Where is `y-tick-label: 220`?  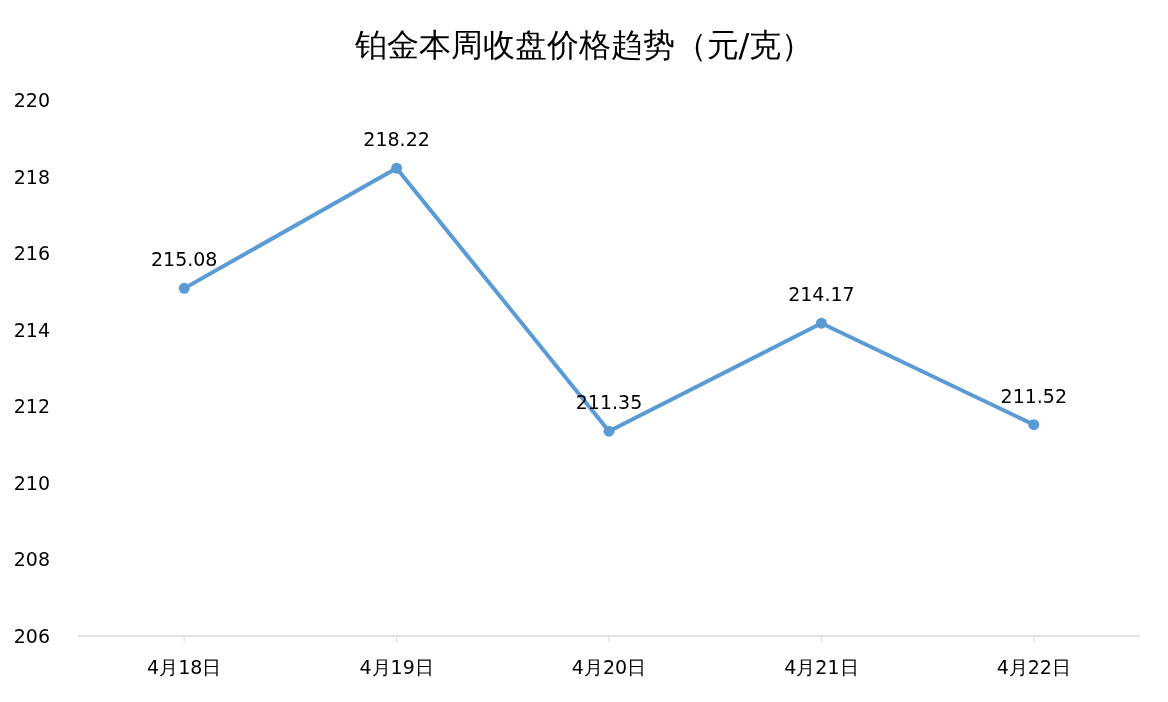
y-tick-label: 220 is located at coordinates (31, 100).